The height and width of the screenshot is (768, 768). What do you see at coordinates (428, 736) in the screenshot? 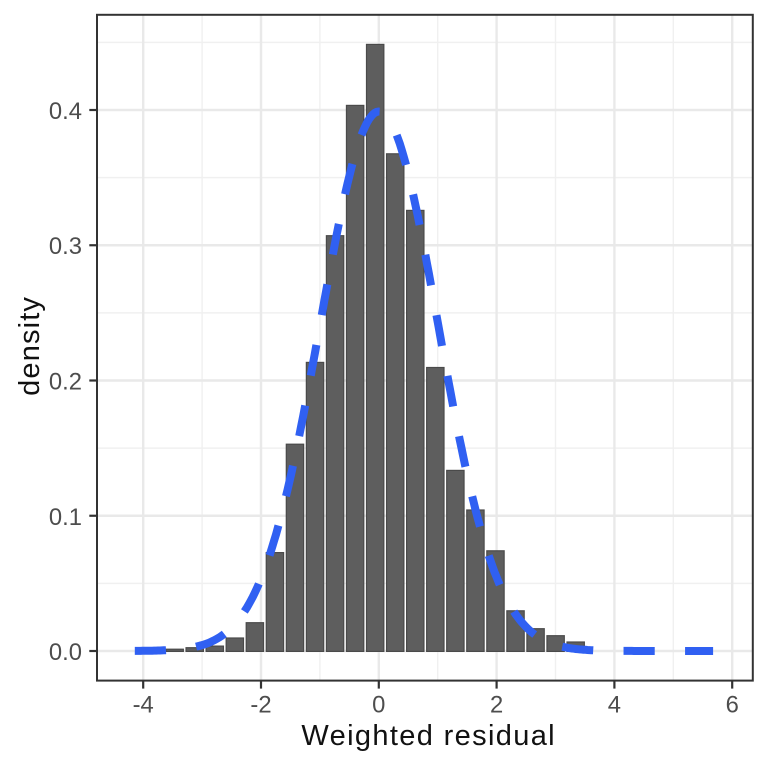
I see `svg-text: Weighted residual` at bounding box center [428, 736].